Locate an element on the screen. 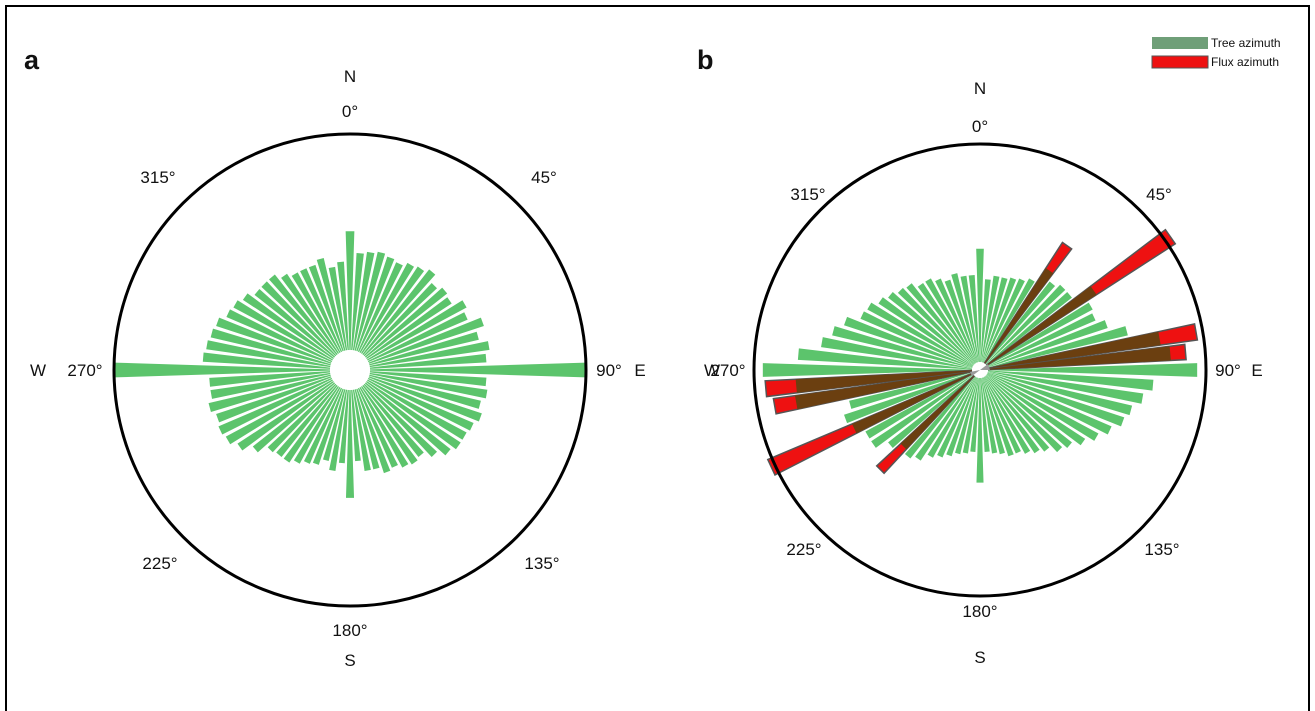 This screenshot has height=711, width=1315. panel-b-bars is located at coordinates (980, 355).